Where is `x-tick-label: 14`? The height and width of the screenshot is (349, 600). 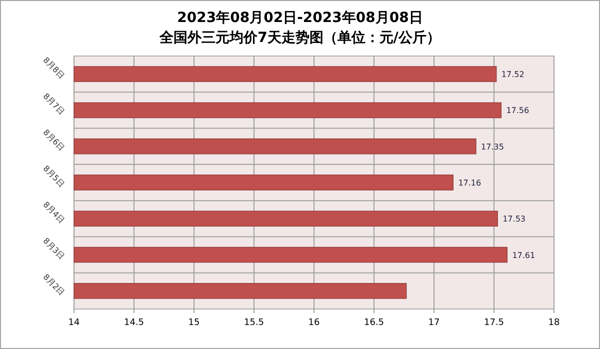 x-tick-label: 14 is located at coordinates (74, 323).